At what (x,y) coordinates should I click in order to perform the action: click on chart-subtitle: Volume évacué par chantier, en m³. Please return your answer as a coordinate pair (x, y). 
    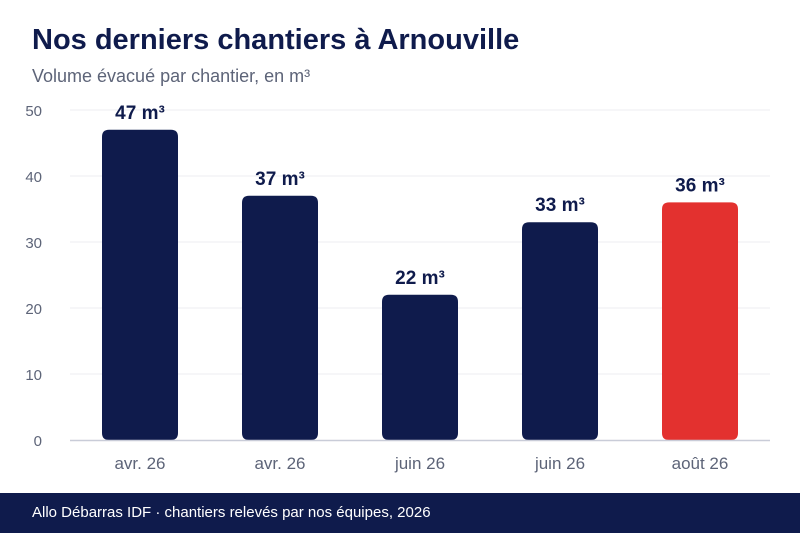
    Looking at the image, I should click on (171, 76).